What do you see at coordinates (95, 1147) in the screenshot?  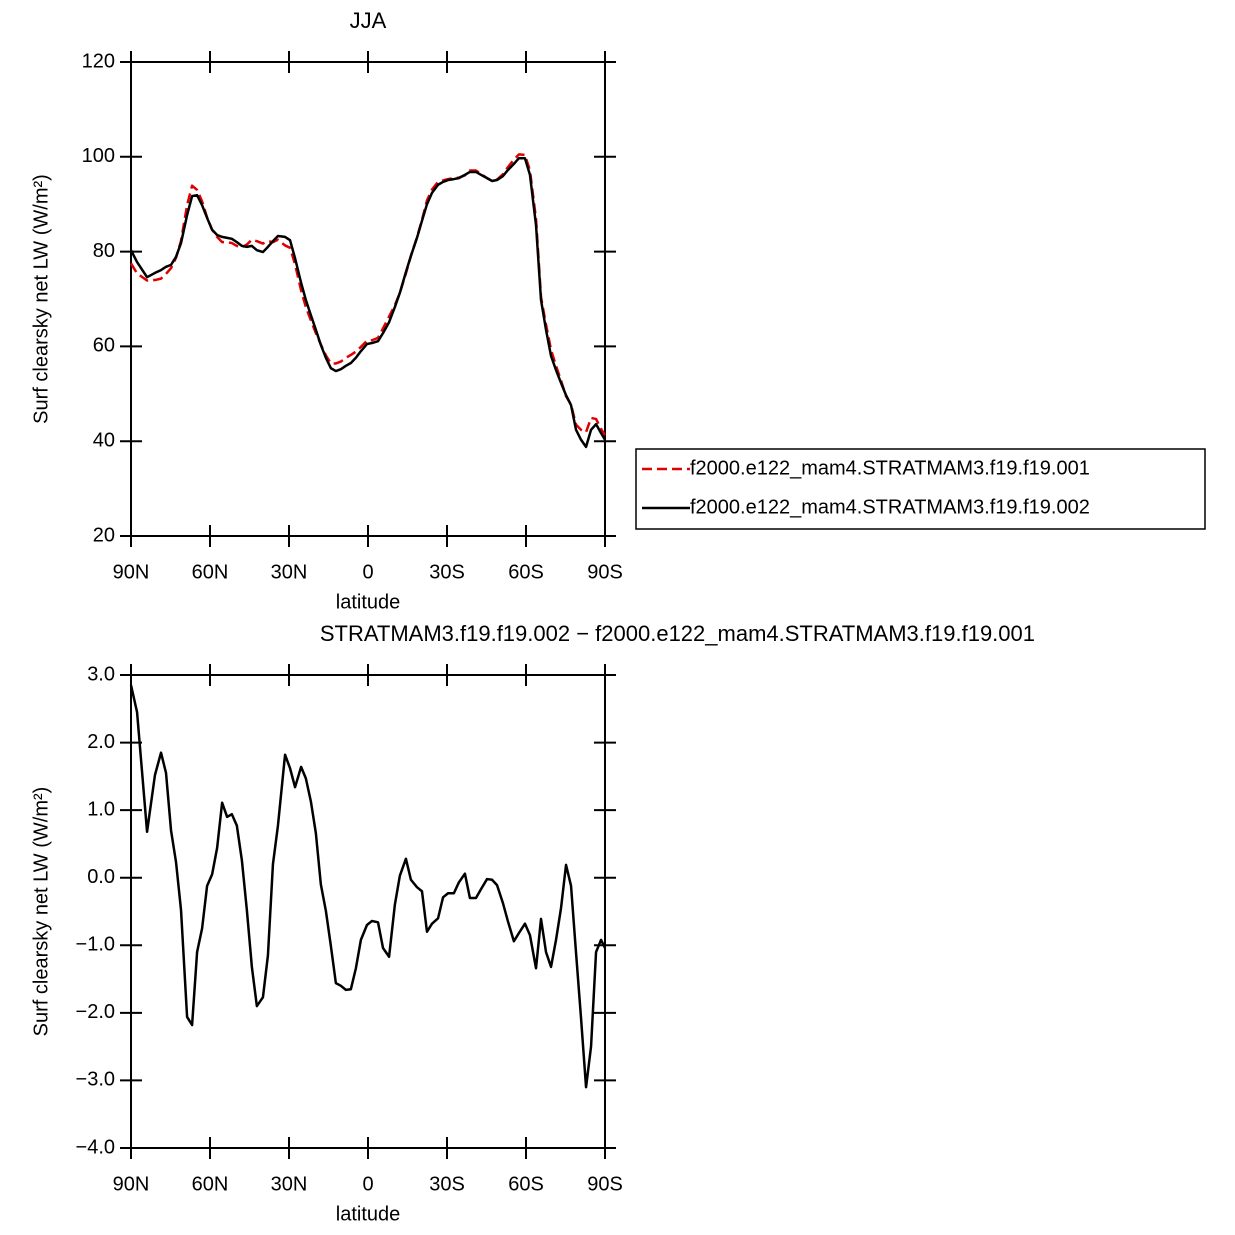 I see `y-tick-label: −4.0` at bounding box center [95, 1147].